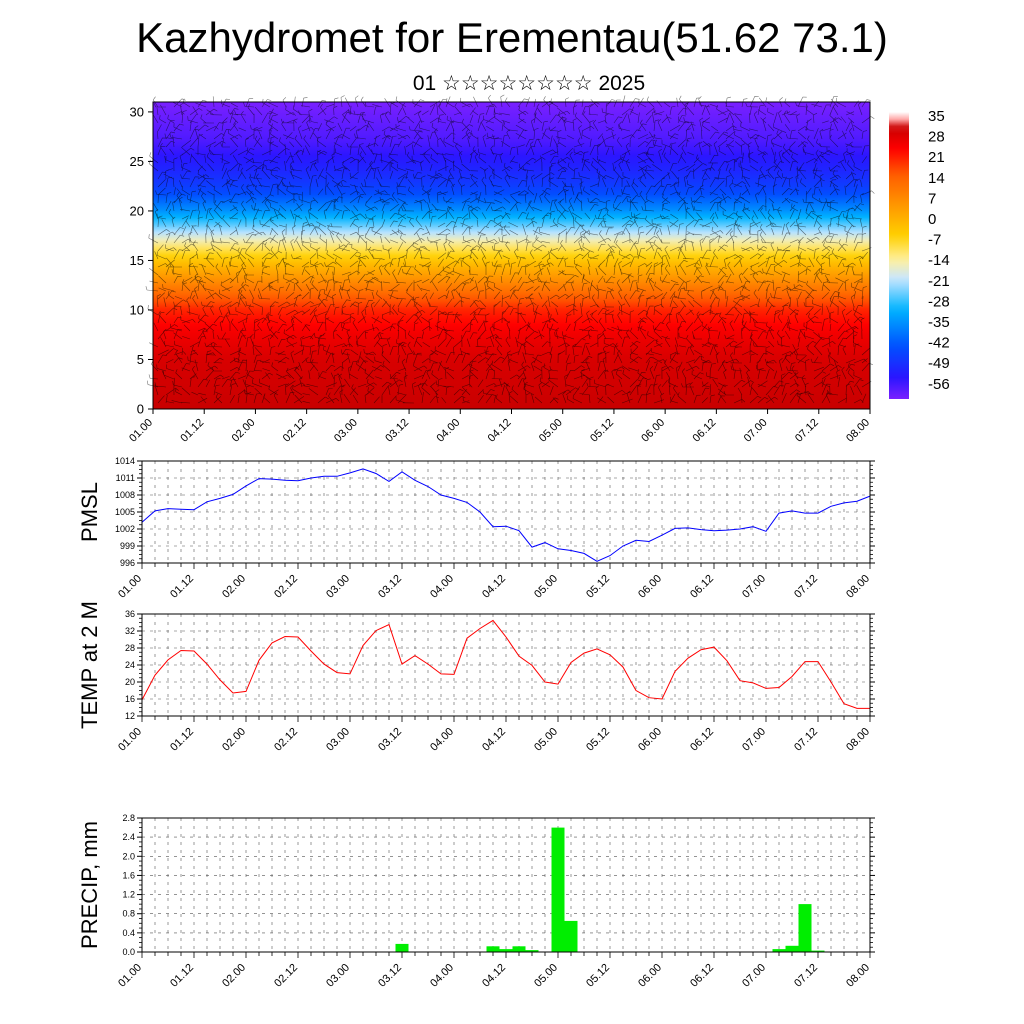  What do you see at coordinates (128, 952) in the screenshot?
I see `y-tick-label: 0.0` at bounding box center [128, 952].